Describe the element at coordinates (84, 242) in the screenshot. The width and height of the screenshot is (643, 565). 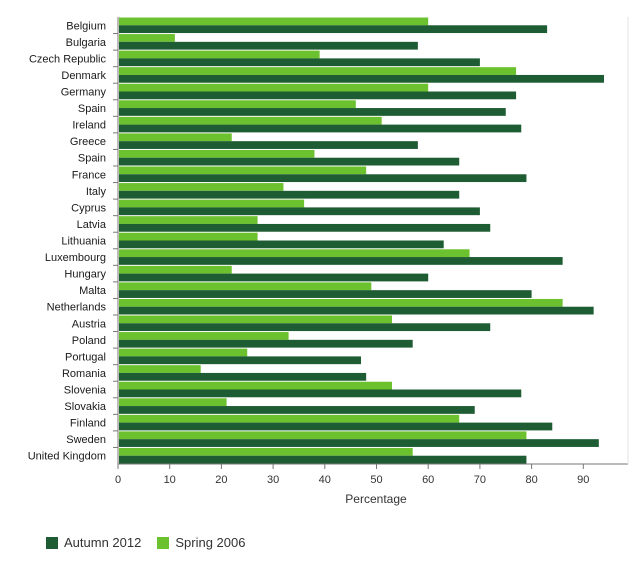
I see `category-label: Lithuania` at that location.